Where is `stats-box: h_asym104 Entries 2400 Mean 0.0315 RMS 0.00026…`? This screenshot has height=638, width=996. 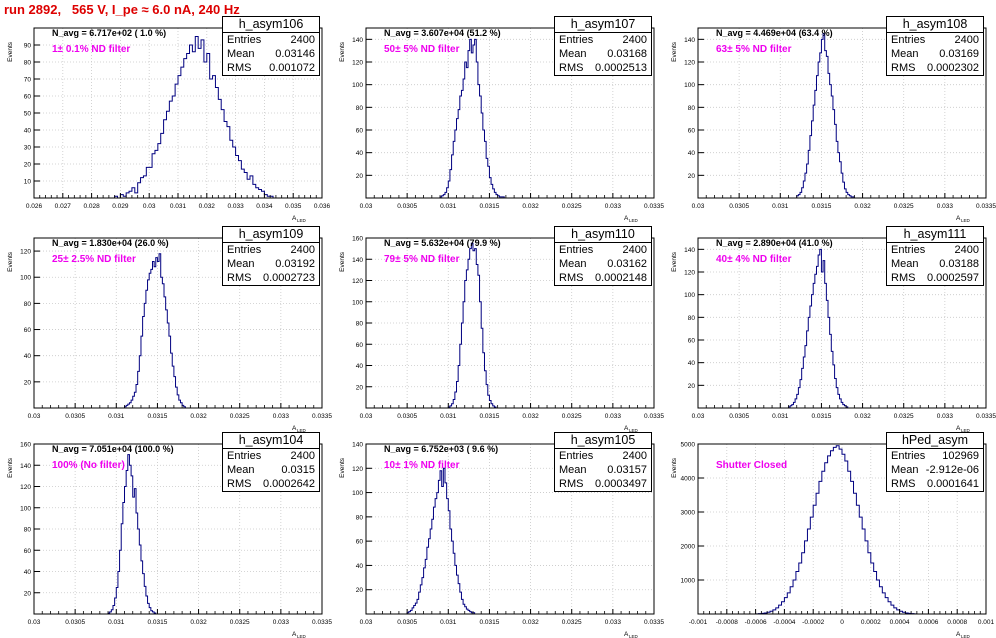 stats-box: h_asym104 Entries 2400 Mean 0.0315 RMS 0.00026… is located at coordinates (271, 462).